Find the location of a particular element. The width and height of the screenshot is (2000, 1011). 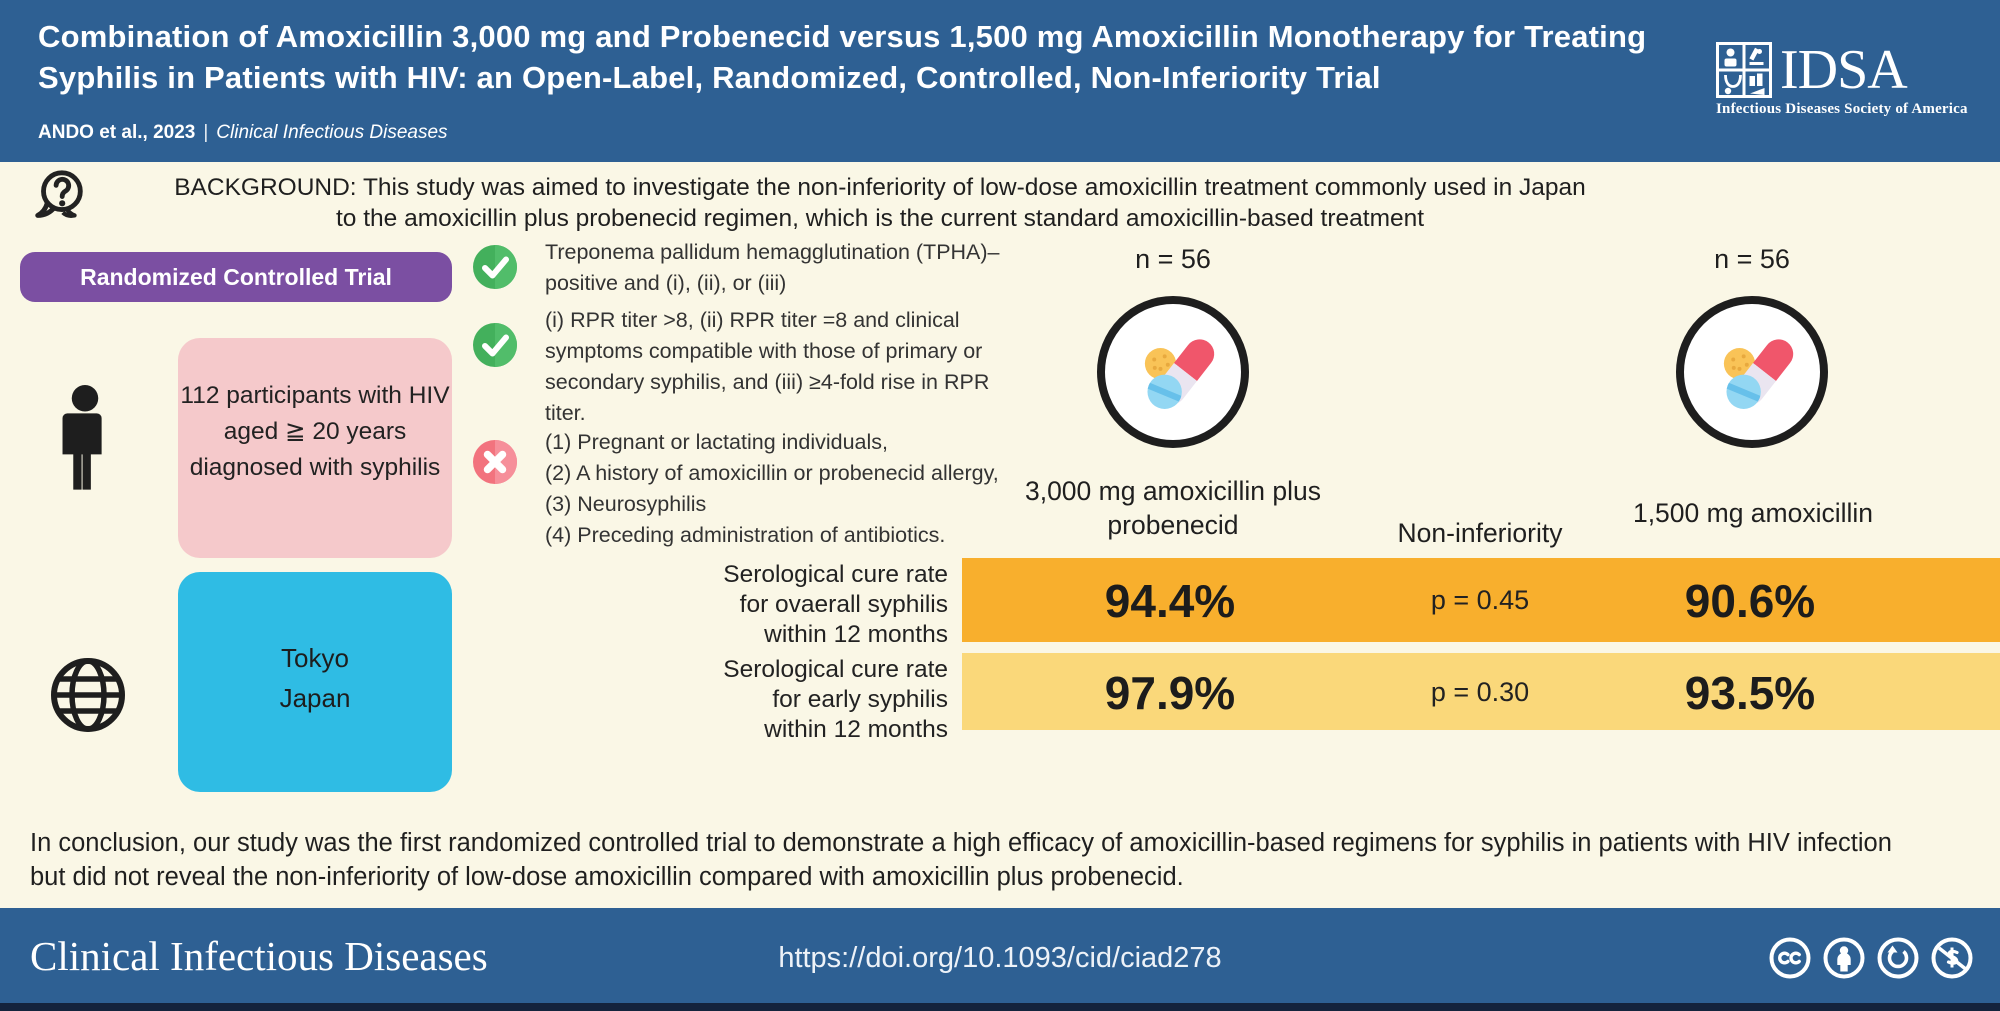

cc-nc-icon is located at coordinates (1952, 958).